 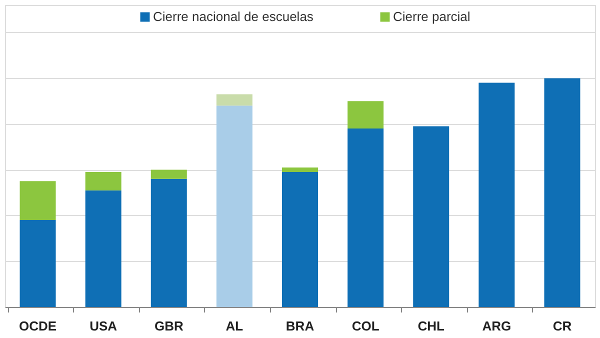 What do you see at coordinates (431, 326) in the screenshot?
I see `x-tick-label: CHL` at bounding box center [431, 326].